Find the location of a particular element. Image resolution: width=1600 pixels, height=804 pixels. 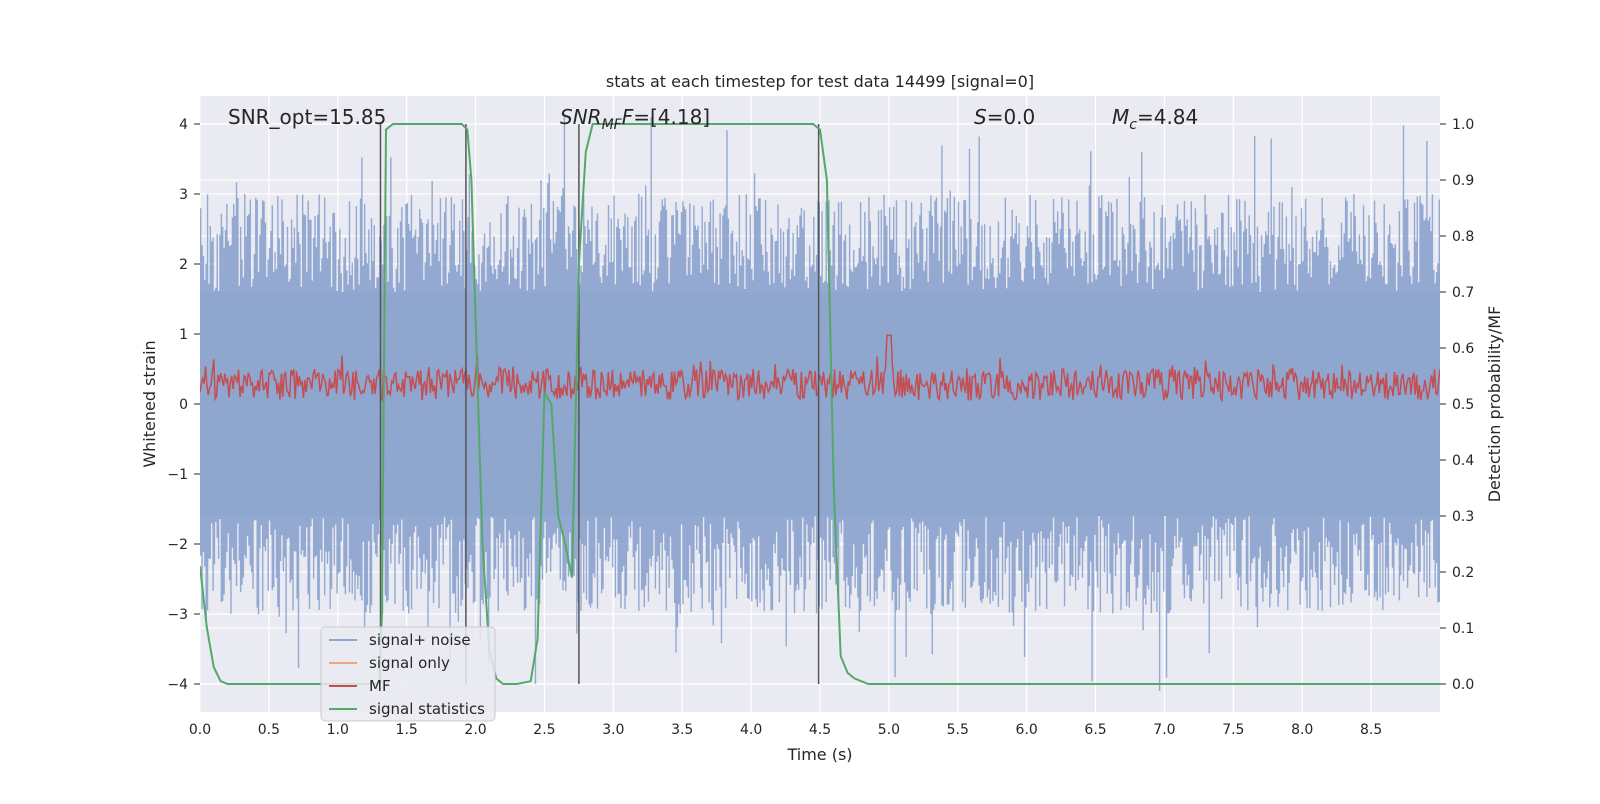

x-tick-label: 6.5 is located at coordinates (1095, 730).